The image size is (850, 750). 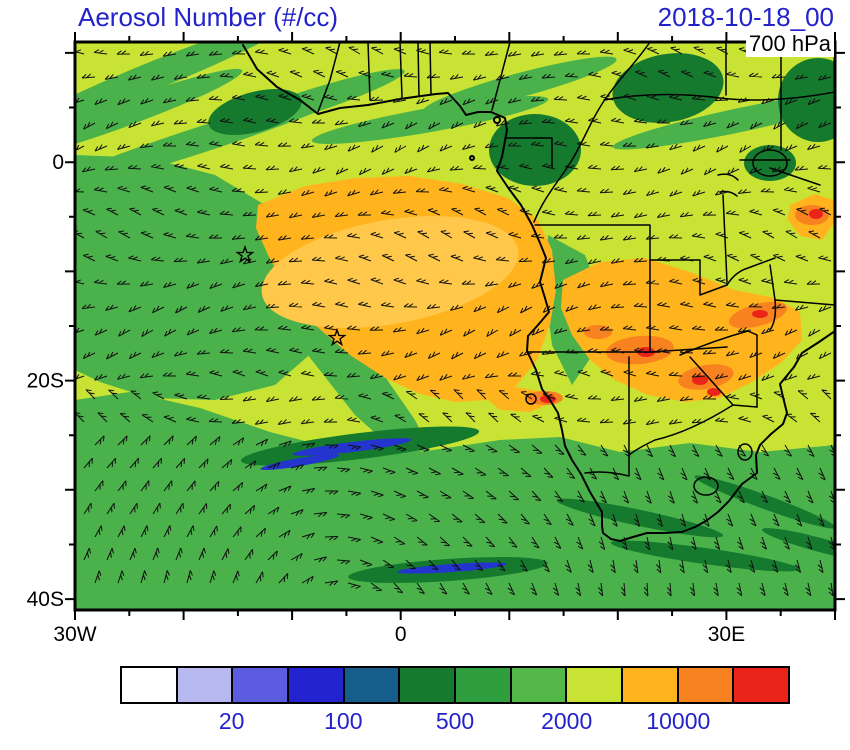 What do you see at coordinates (745, 452) in the screenshot?
I see `eswatini-border` at bounding box center [745, 452].